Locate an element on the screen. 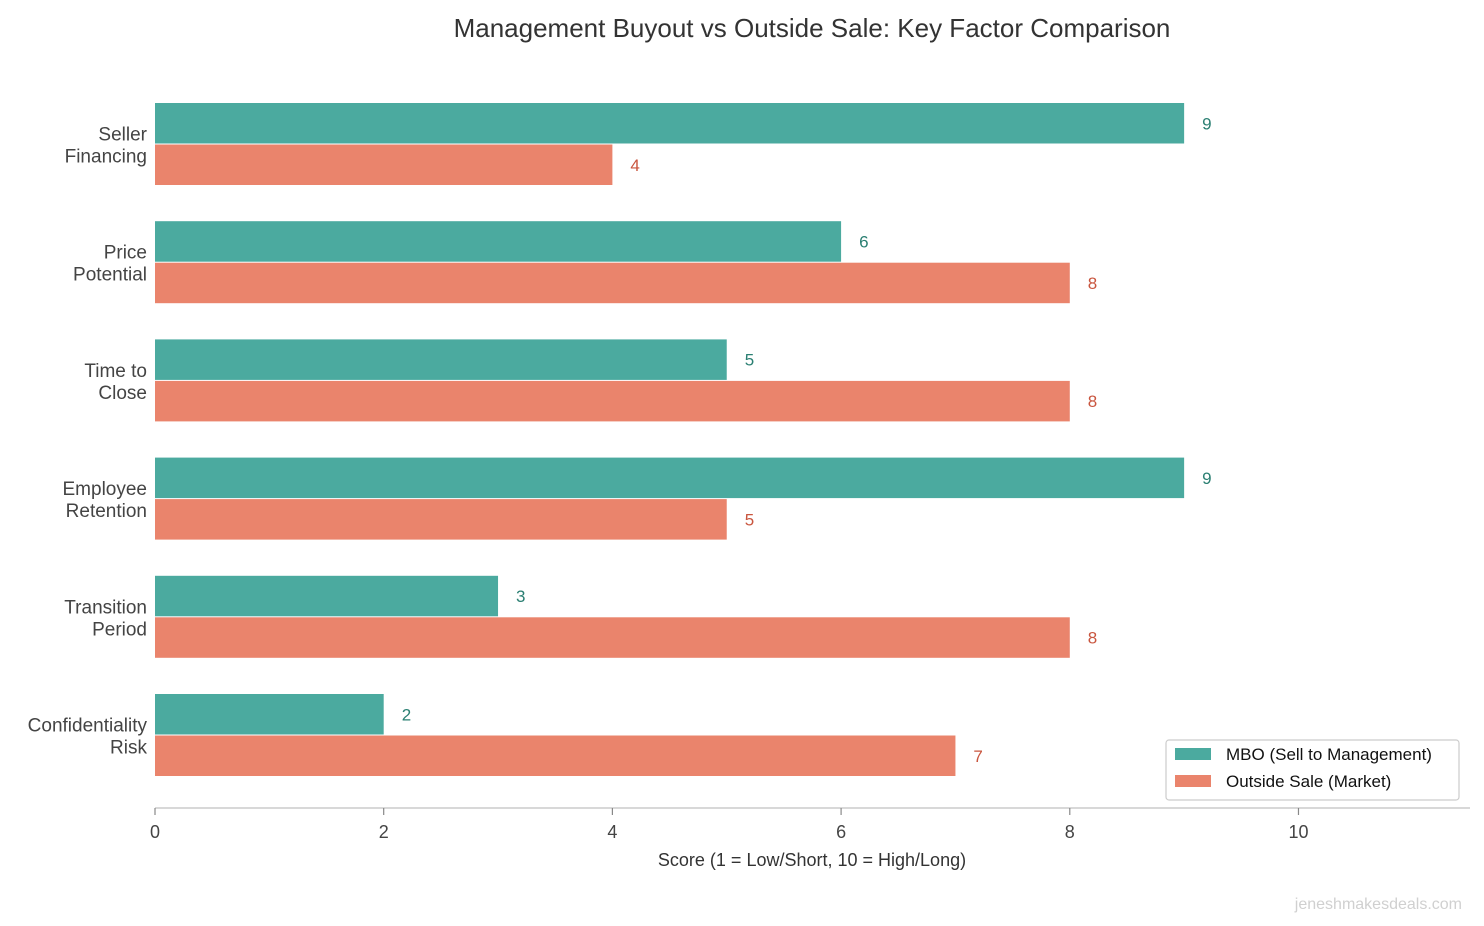 The width and height of the screenshot is (1484, 926). y-tick-label: Time to is located at coordinates (115, 371).